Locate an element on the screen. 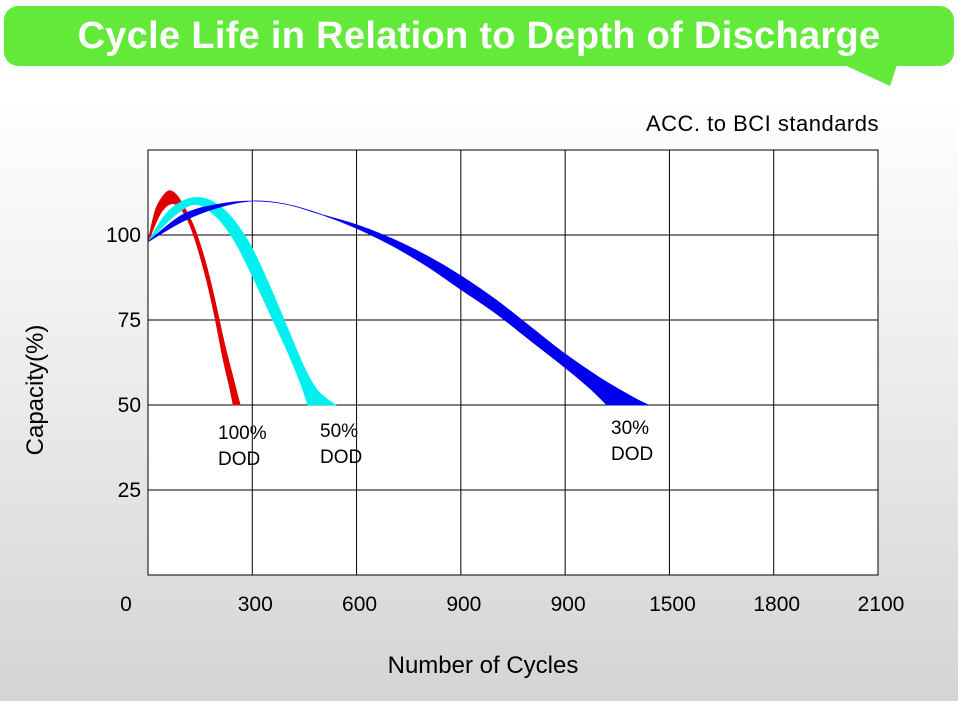  series-labels: 100% DOD 50% DOD 30% DOD is located at coordinates (435, 444).